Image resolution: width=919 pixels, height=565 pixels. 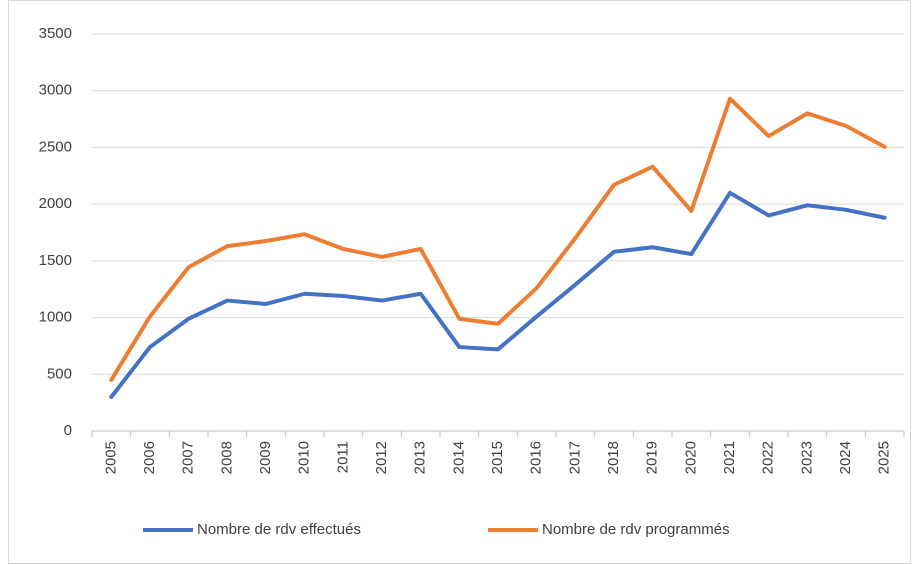 I want to click on x-tick-label: 2010, so click(x=304, y=457).